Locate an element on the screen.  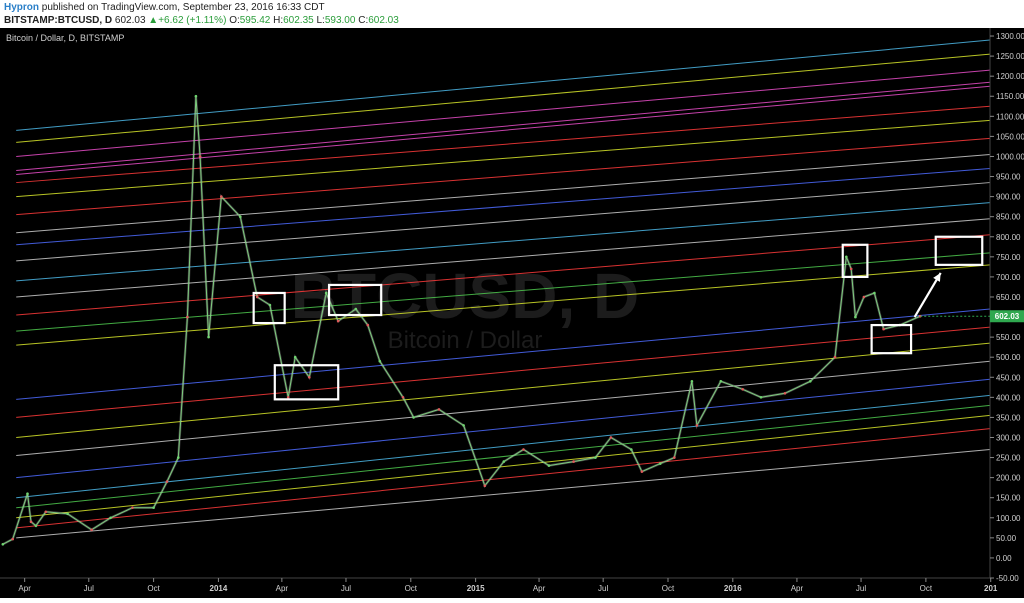
author-name: Hypron is located at coordinates (21, 7).